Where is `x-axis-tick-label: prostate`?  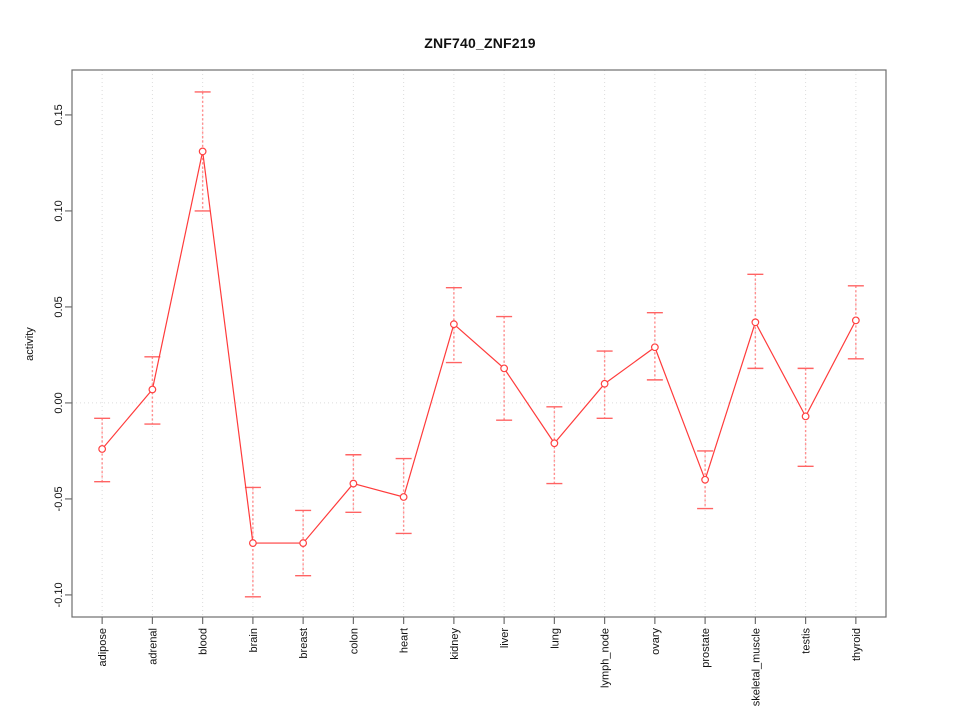 x-axis-tick-label: prostate is located at coordinates (706, 648).